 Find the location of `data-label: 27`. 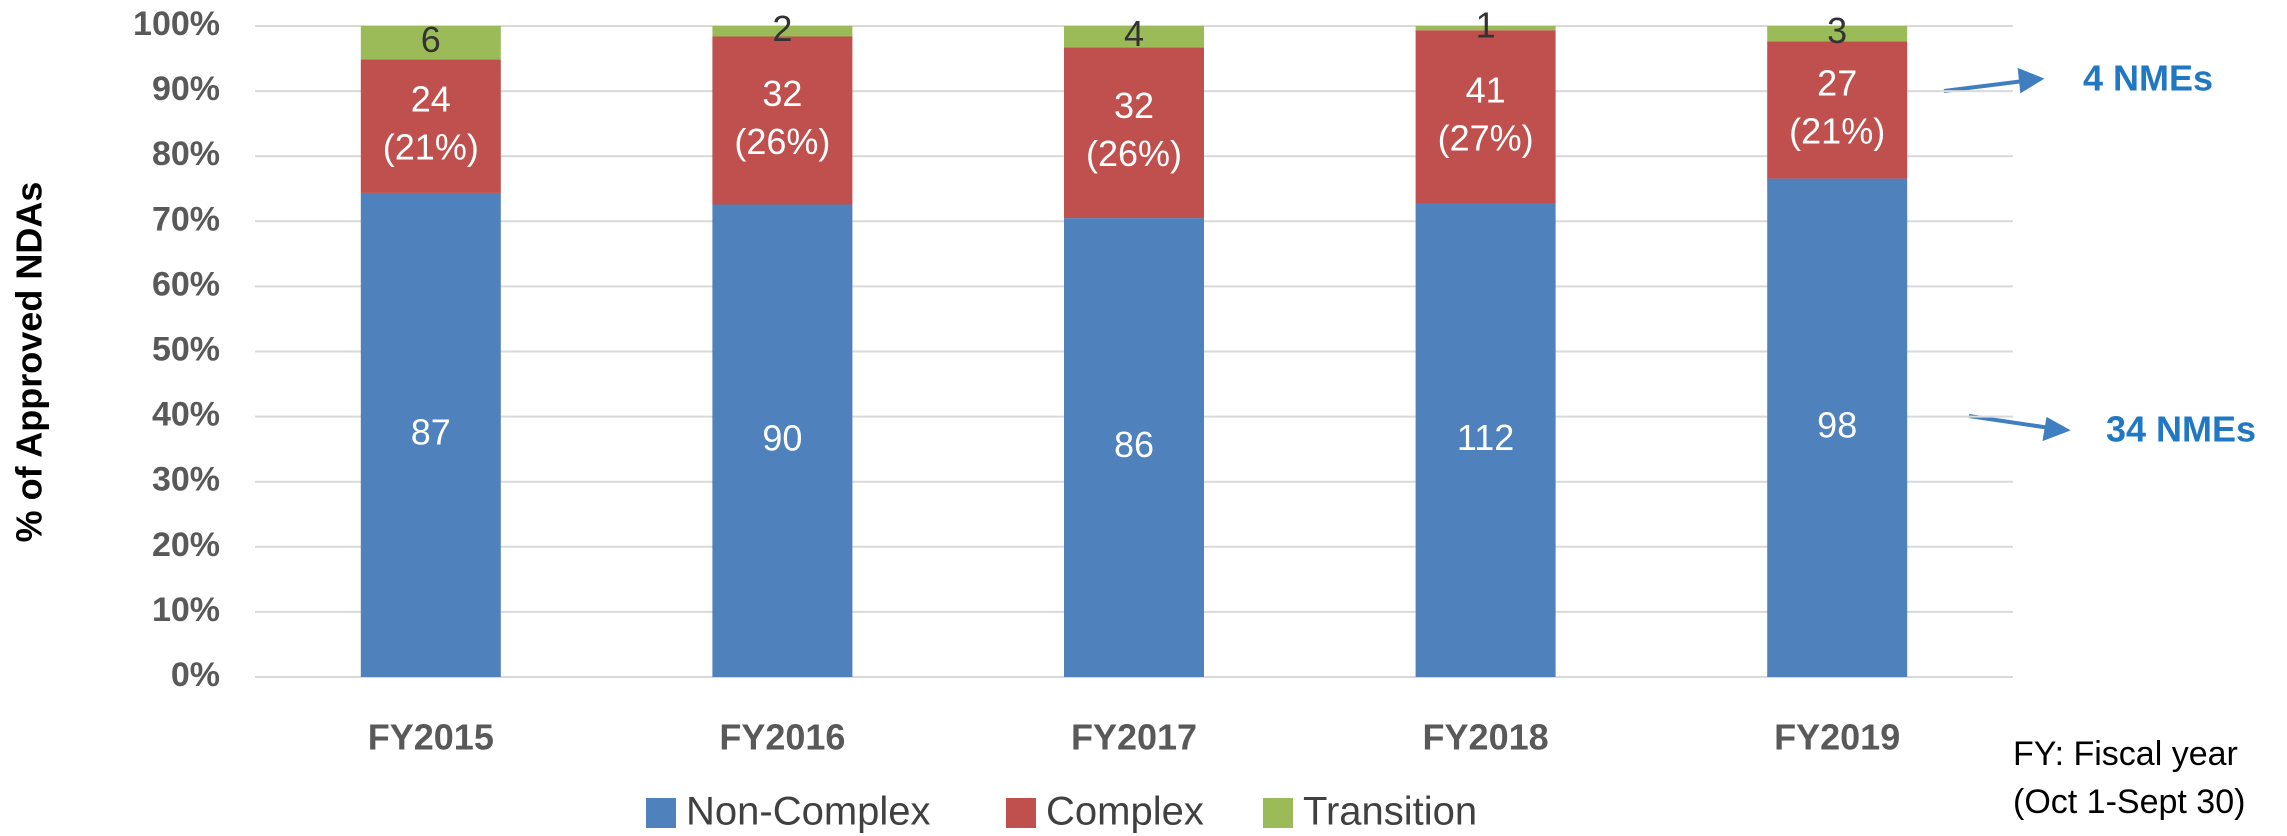

data-label: 27 is located at coordinates (1837, 82).